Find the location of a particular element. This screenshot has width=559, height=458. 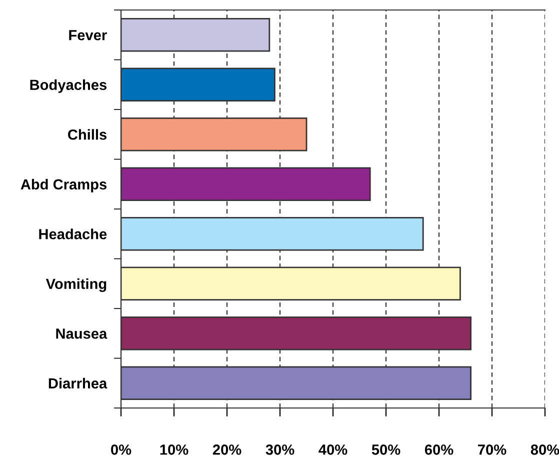

x-tick-label: 0% is located at coordinates (121, 449).